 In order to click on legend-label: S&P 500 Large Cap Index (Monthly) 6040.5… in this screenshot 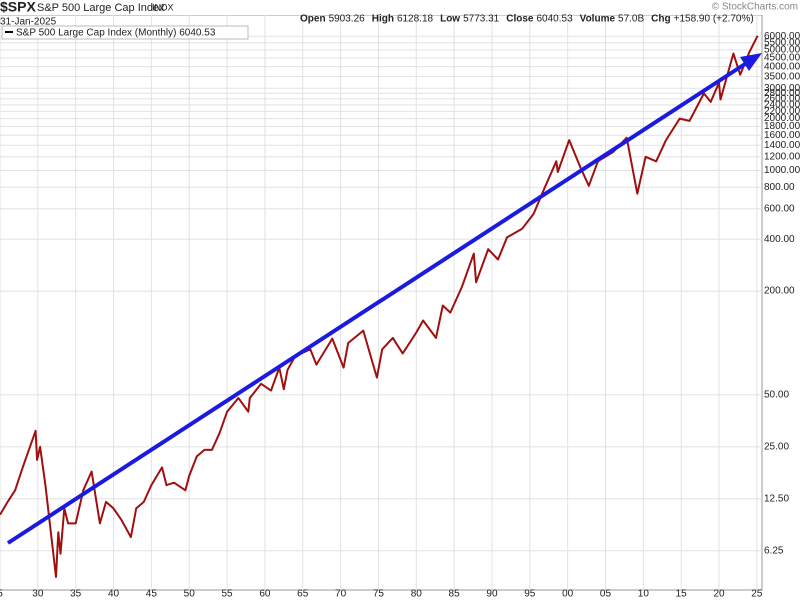, I will do `click(116, 33)`.